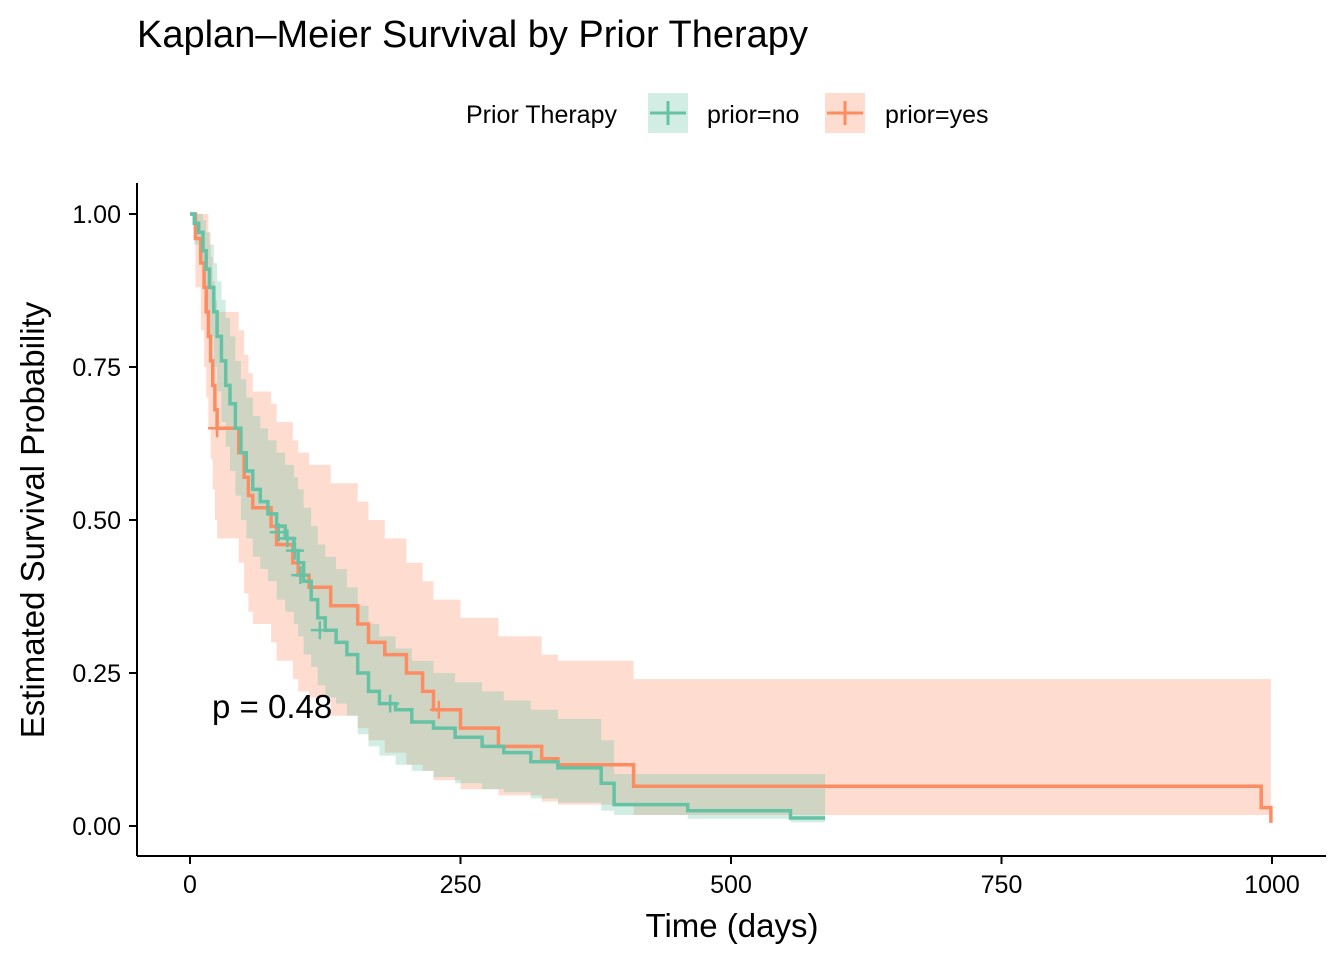 Image resolution: width=1344 pixels, height=960 pixels. Describe the element at coordinates (472, 35) in the screenshot. I see `chart-title: Kaplan–Meier Survival by Prior Therapy` at that location.